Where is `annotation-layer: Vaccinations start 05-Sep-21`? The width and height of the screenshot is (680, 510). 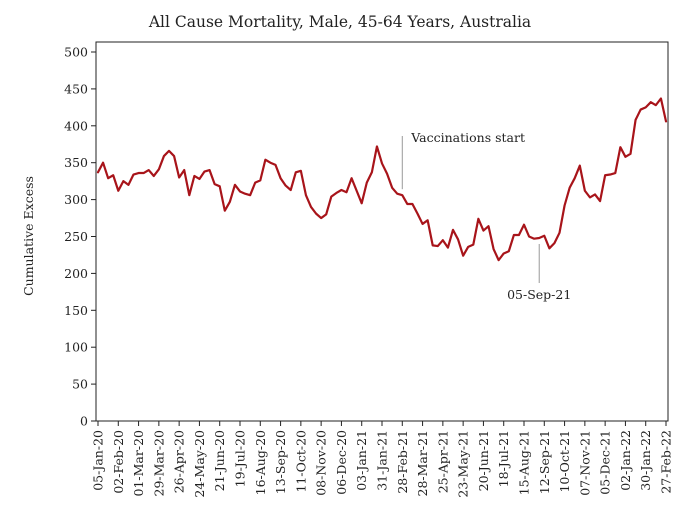
annotation-layer: Vaccinations start 05-Sep-21 is located at coordinates (486, 216).